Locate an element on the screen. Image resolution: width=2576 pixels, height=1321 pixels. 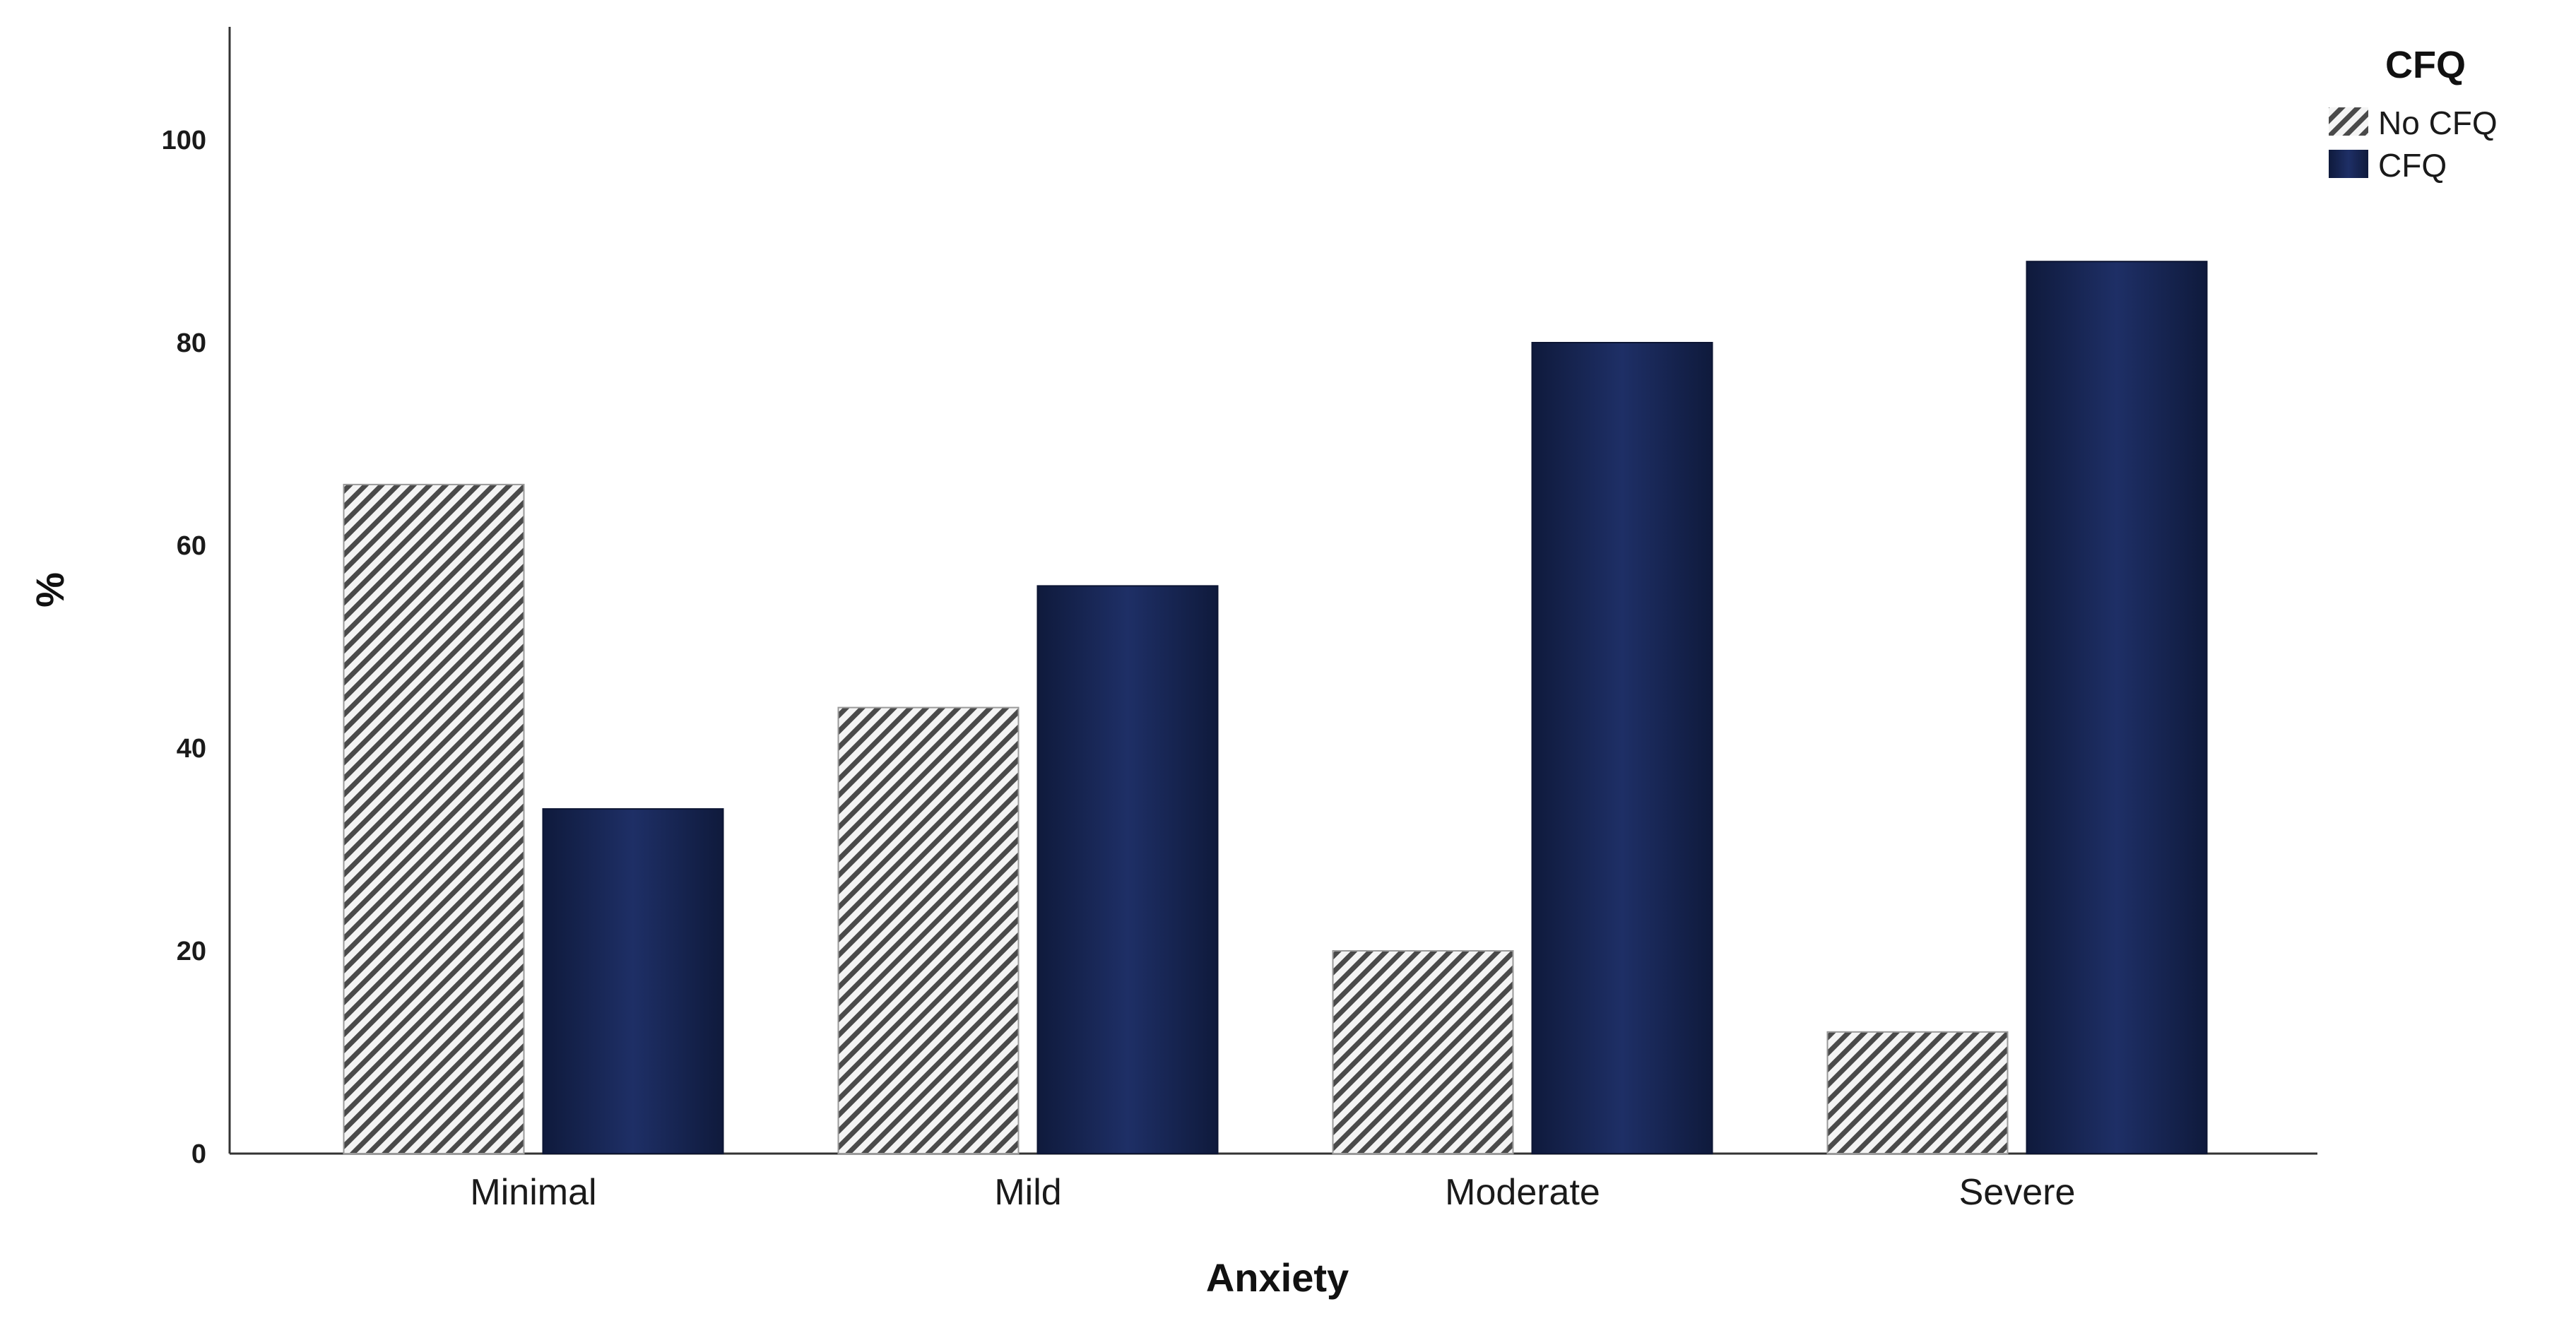
x-tick-label: Minimal is located at coordinates (533, 1192).